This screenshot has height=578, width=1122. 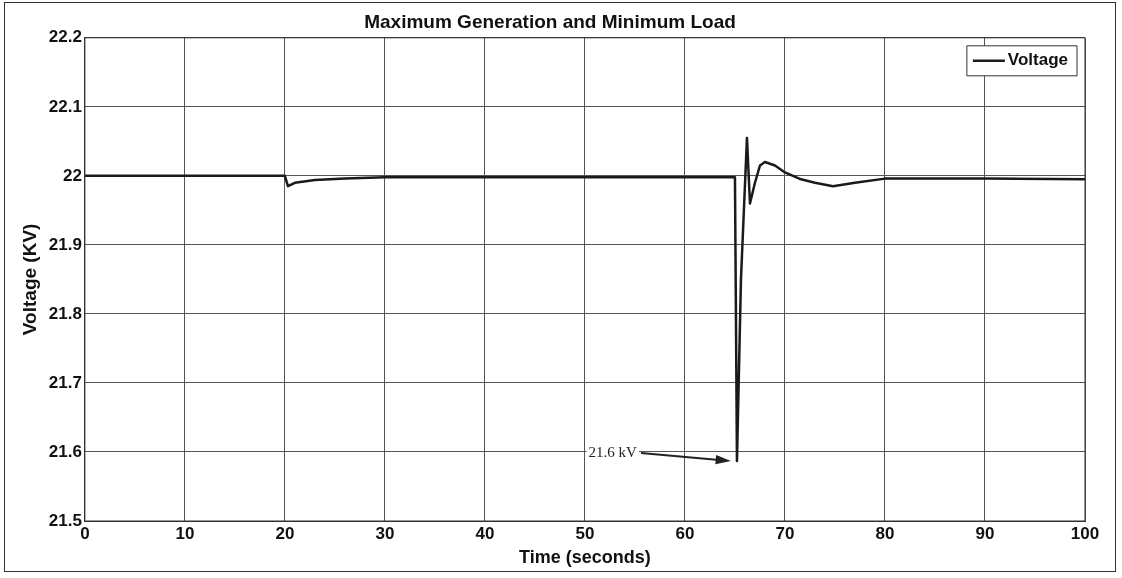 I want to click on x-axis-title: Time (seconds), so click(x=585, y=557).